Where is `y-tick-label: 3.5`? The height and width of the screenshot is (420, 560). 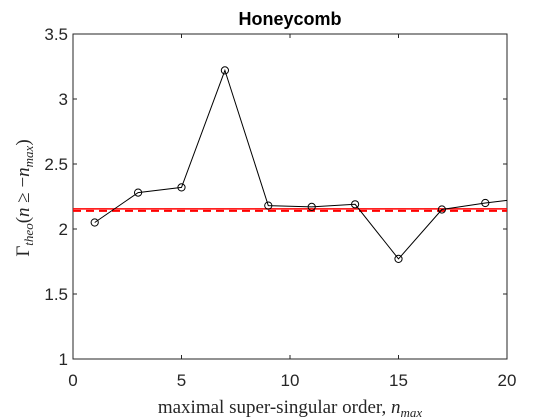
y-tick-label: 3.5 is located at coordinates (56, 34).